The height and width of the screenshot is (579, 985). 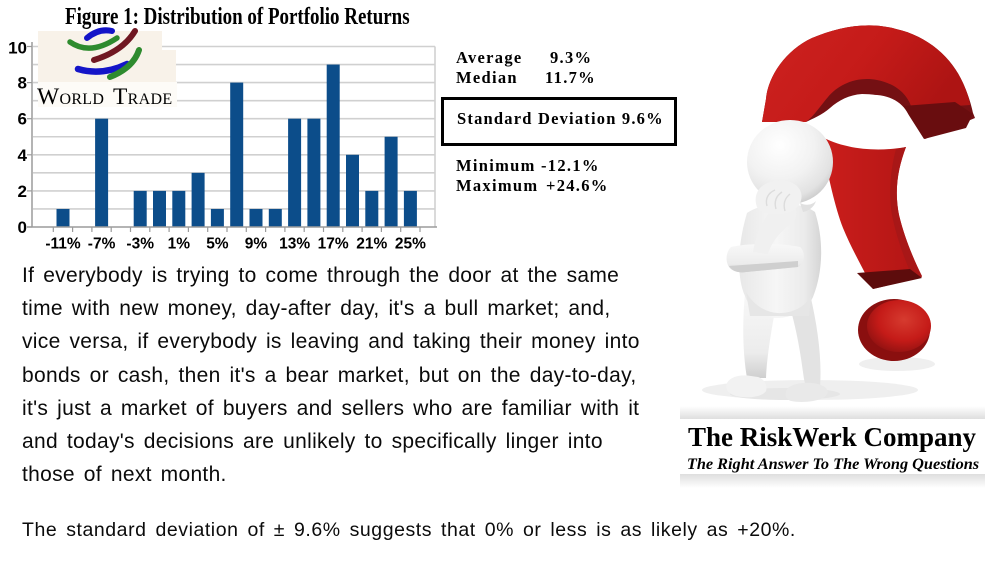 I want to click on svg-text: 4, so click(x=23, y=155).